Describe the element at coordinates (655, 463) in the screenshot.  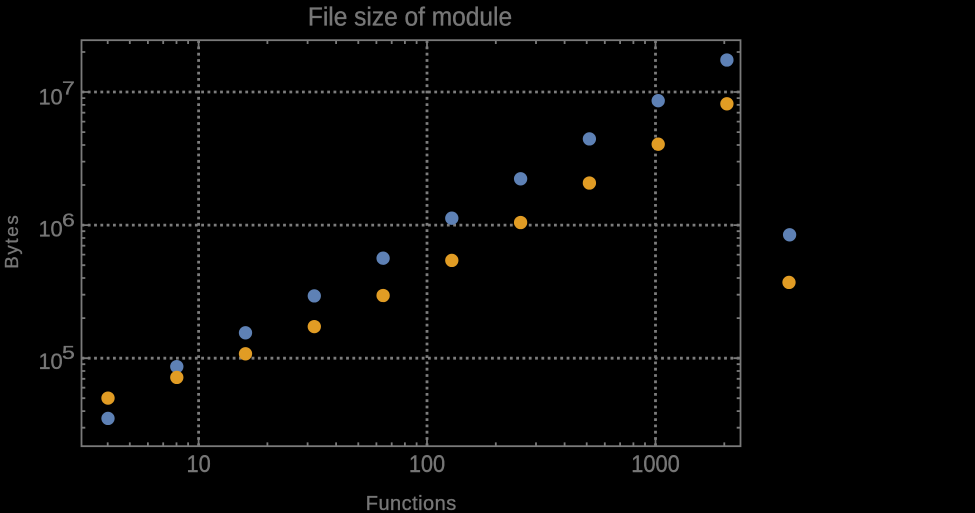
I see `svg-text: 1000` at that location.